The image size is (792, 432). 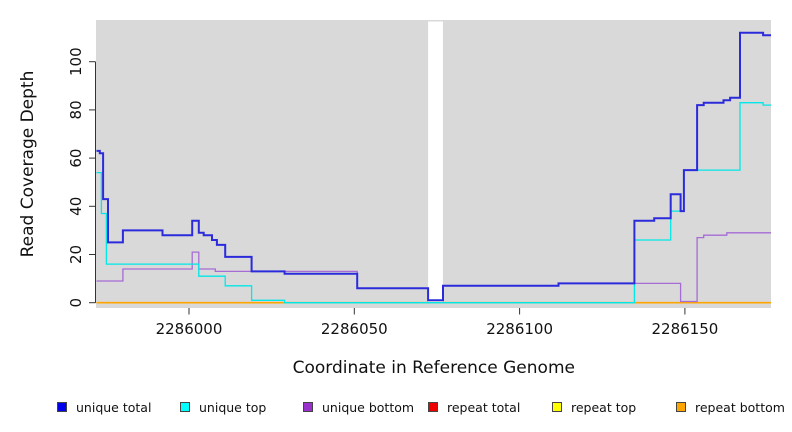 I want to click on y-tick-label: 0, so click(x=76, y=303).